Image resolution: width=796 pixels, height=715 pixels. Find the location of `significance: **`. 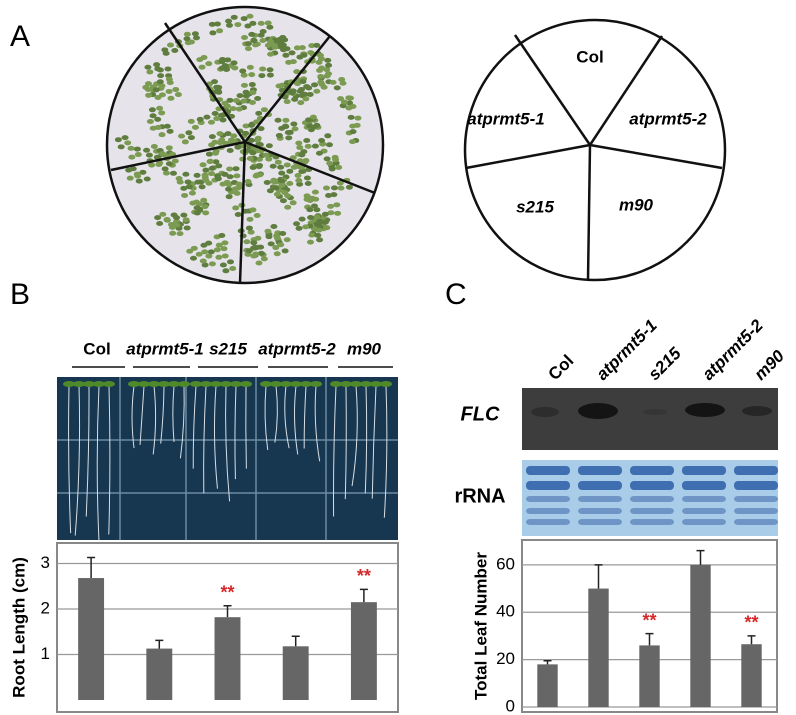

significance: ** is located at coordinates (649, 620).